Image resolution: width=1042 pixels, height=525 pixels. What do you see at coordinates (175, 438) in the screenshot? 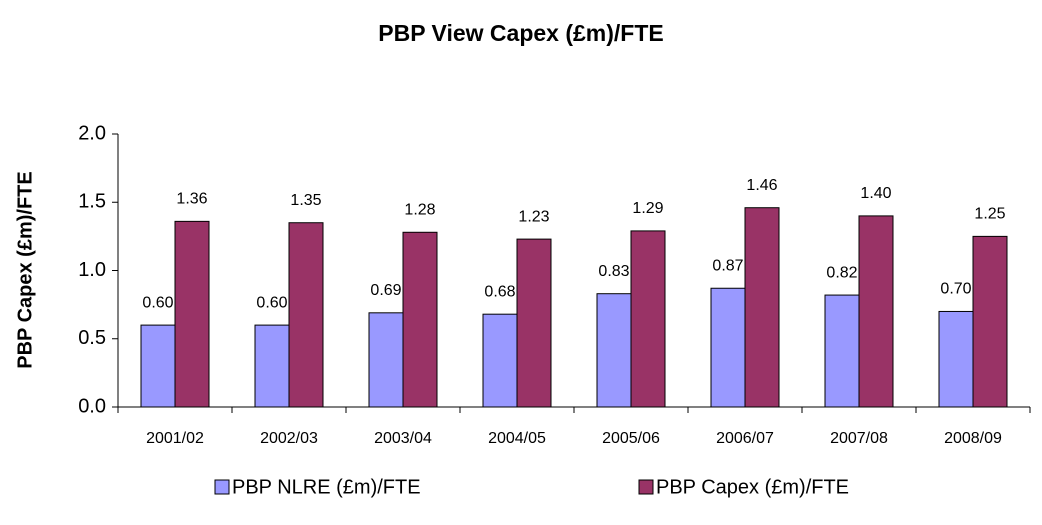
I see `x-tick-label: 2001/02` at bounding box center [175, 438].